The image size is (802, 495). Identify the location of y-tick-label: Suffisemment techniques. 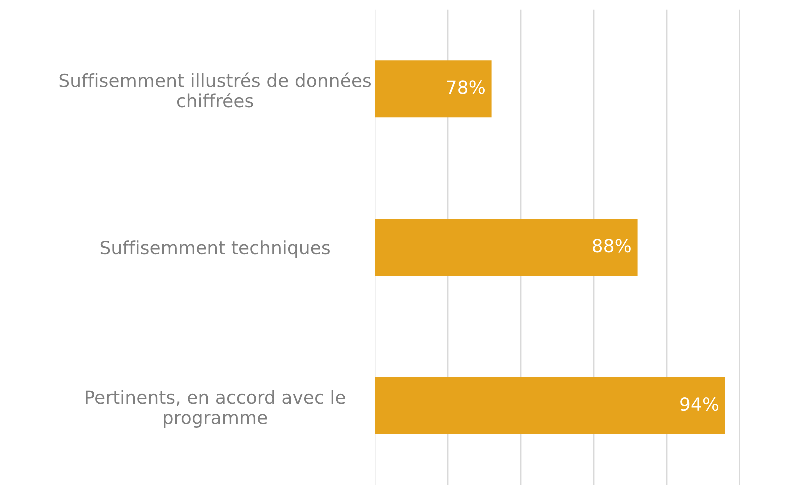
(215, 249).